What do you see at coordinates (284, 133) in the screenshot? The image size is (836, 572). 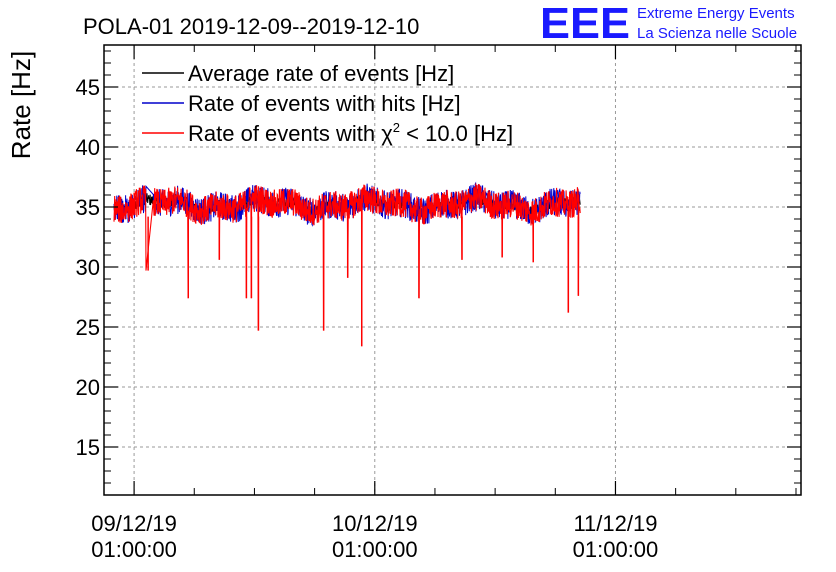 I see `legend-label-chi2-prefix: Rate of events with` at bounding box center [284, 133].